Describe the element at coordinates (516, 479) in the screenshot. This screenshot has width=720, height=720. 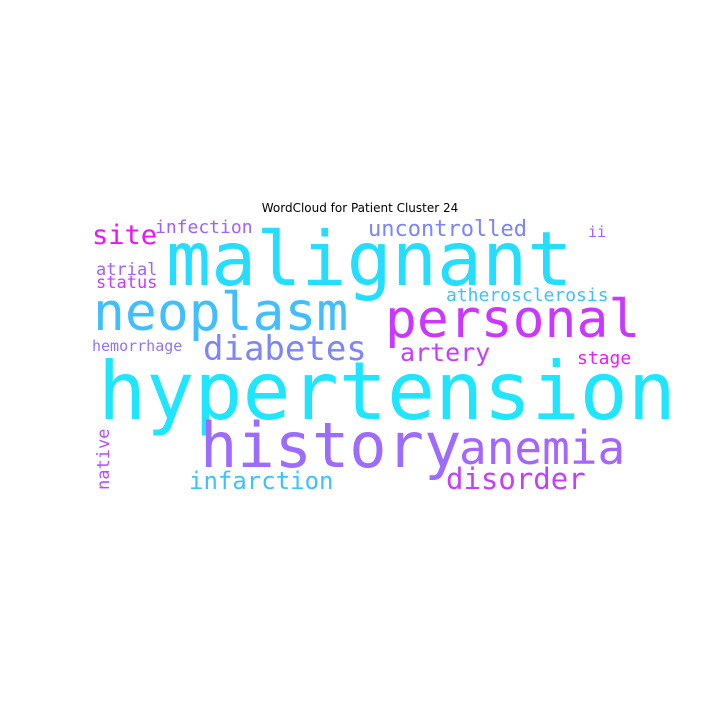
I see `word-disorder: disorder` at that location.